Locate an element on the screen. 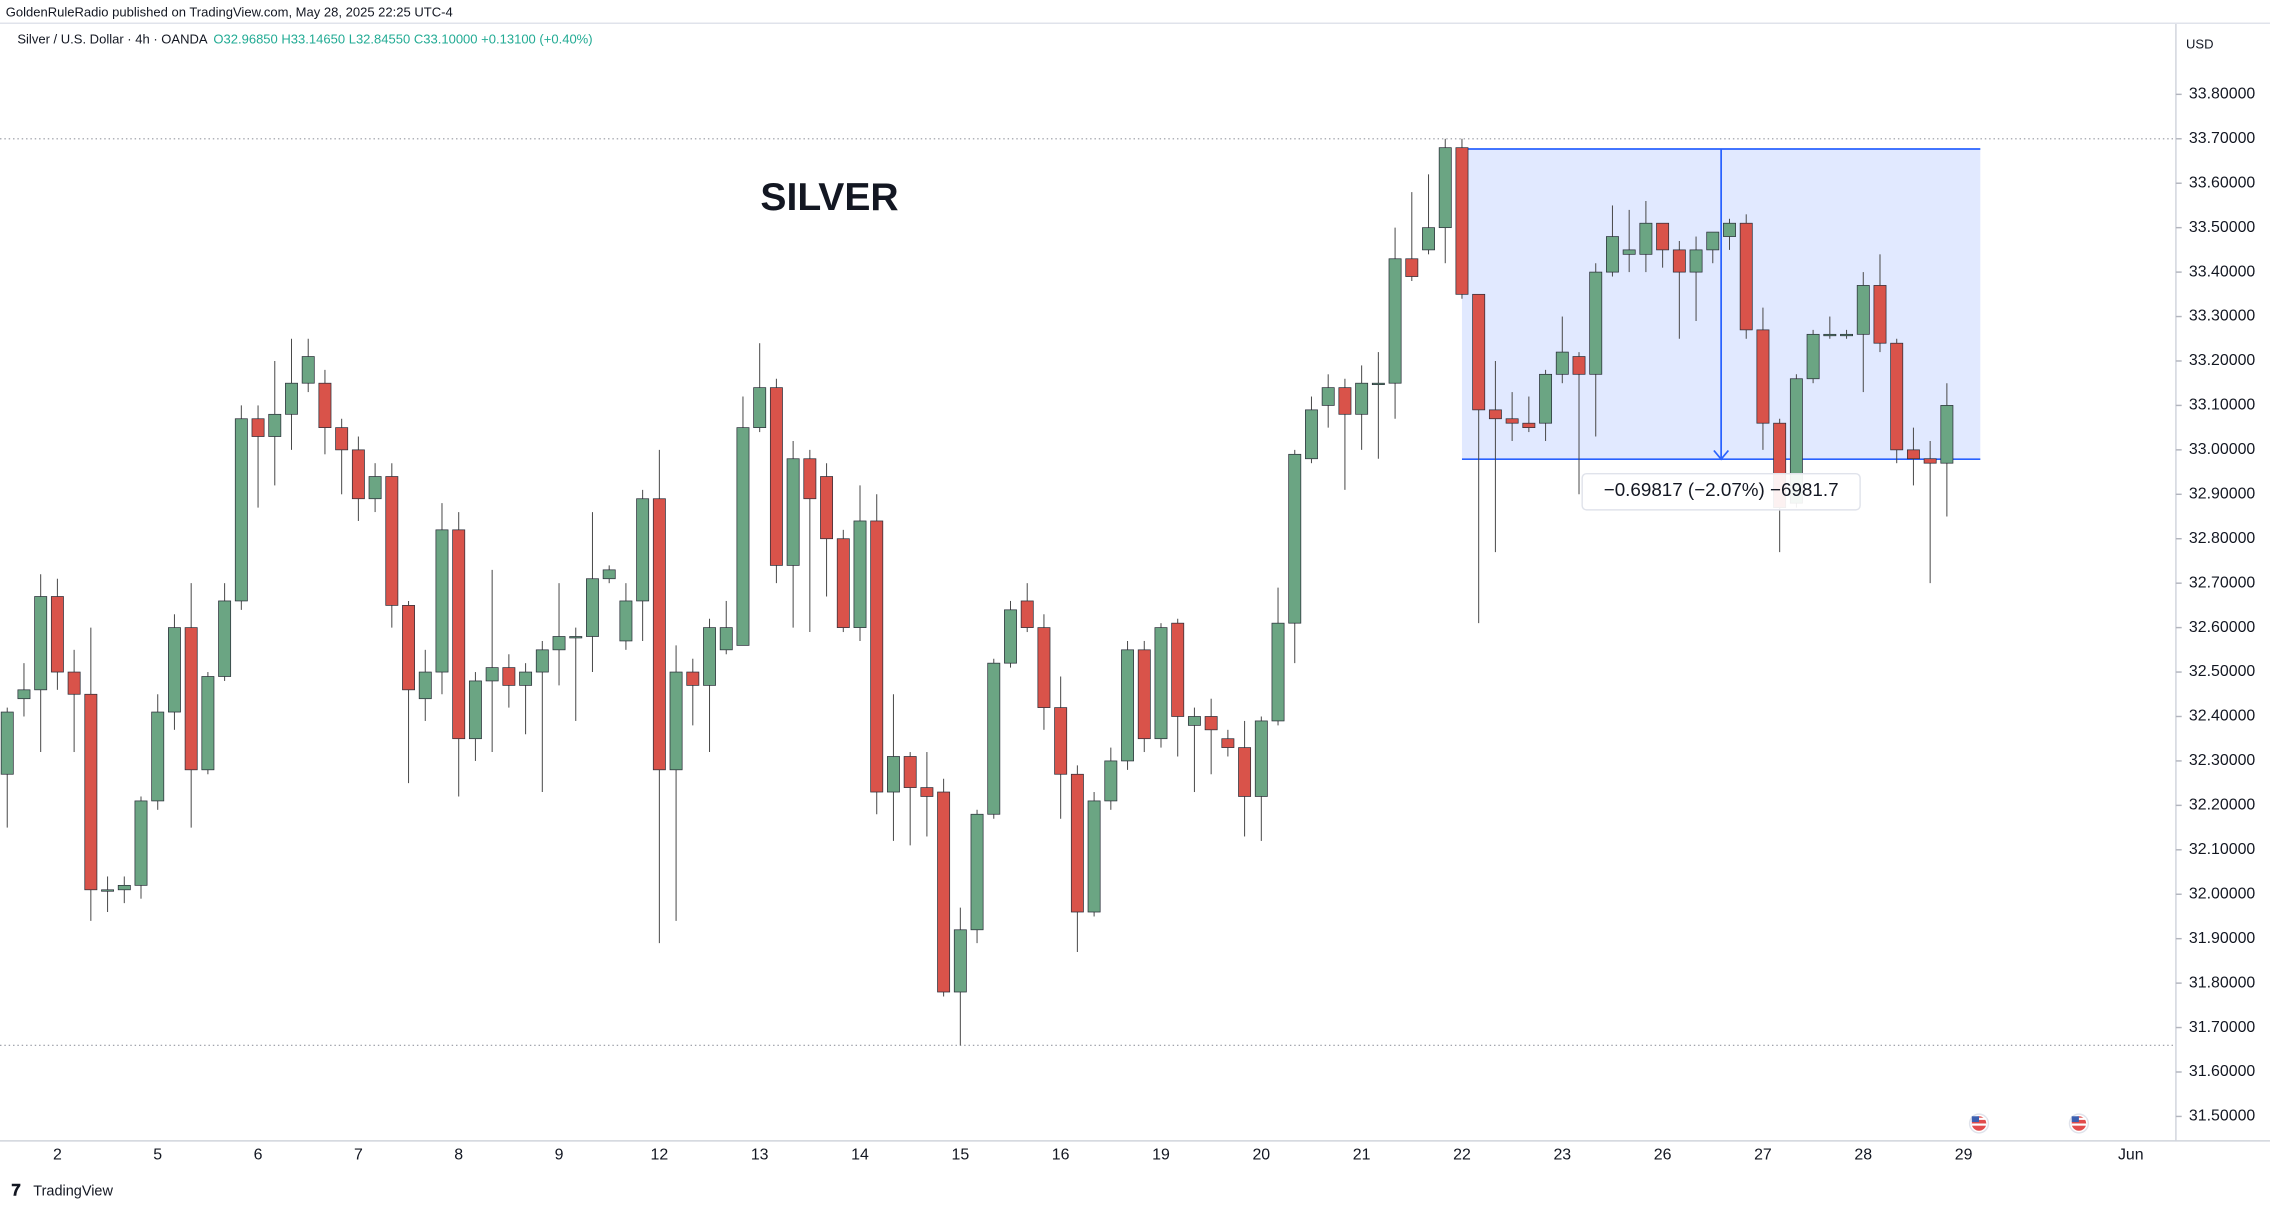  x-tick-label: 19 is located at coordinates (1161, 1155).